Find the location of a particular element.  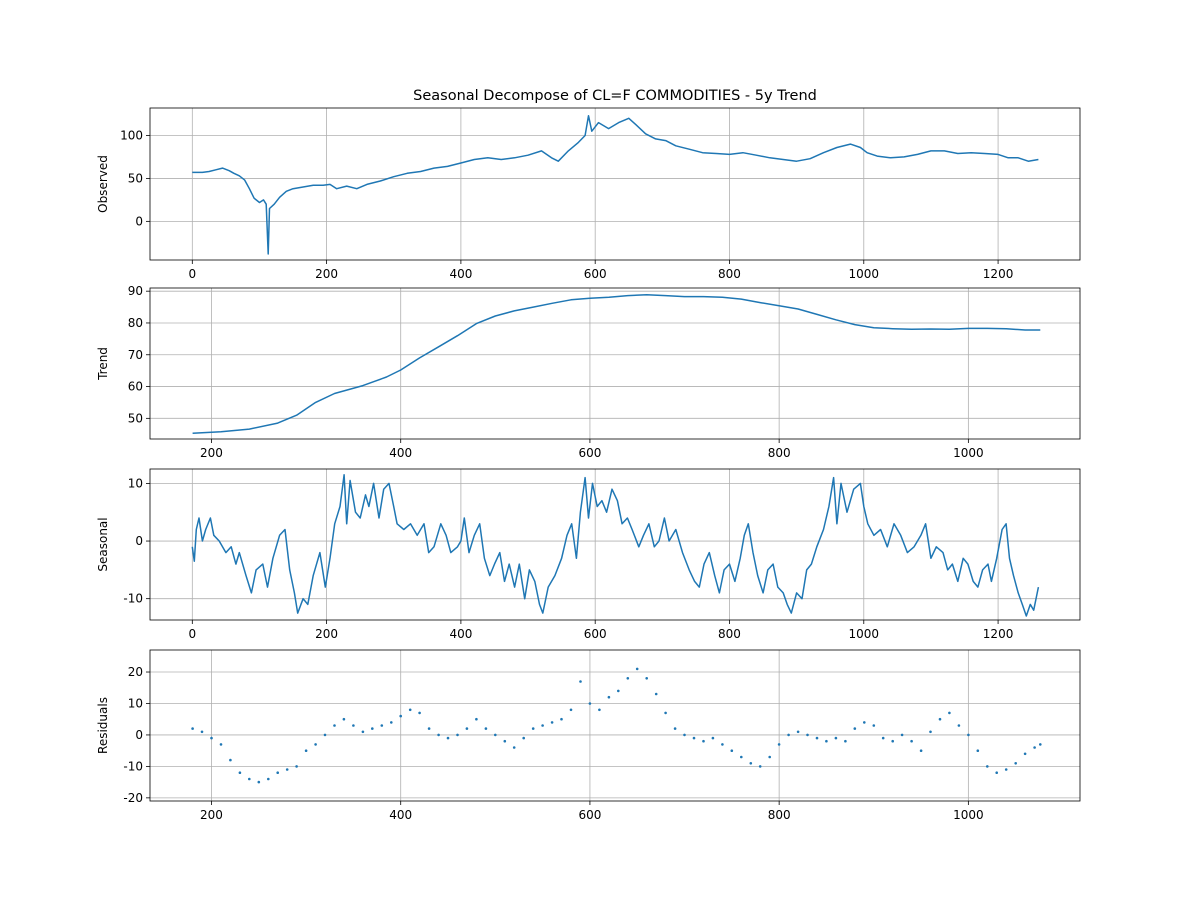

trend-ytick-label: 70 is located at coordinates (135, 355).